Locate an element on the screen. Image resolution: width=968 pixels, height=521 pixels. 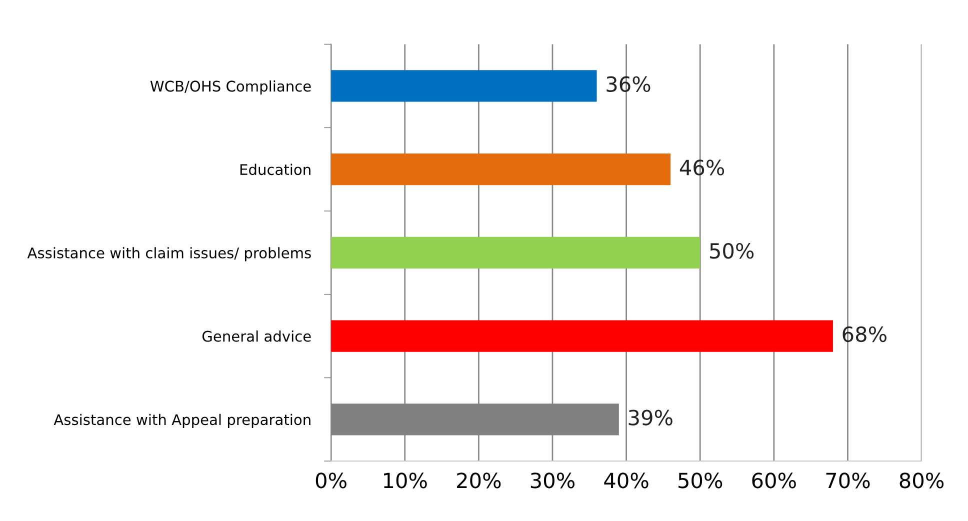
x-tick-label: 60% is located at coordinates (774, 480).